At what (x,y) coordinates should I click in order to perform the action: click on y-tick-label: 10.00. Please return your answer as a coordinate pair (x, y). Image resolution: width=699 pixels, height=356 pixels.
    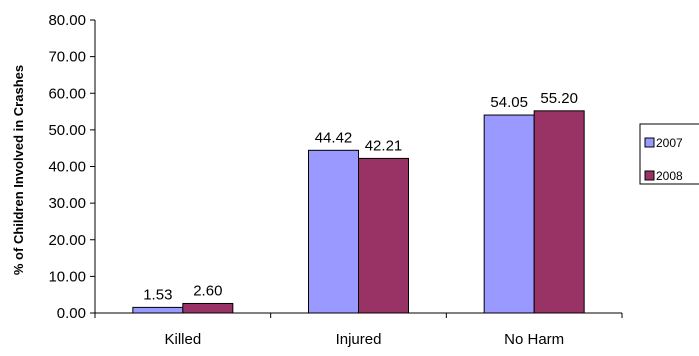
    Looking at the image, I should click on (67, 276).